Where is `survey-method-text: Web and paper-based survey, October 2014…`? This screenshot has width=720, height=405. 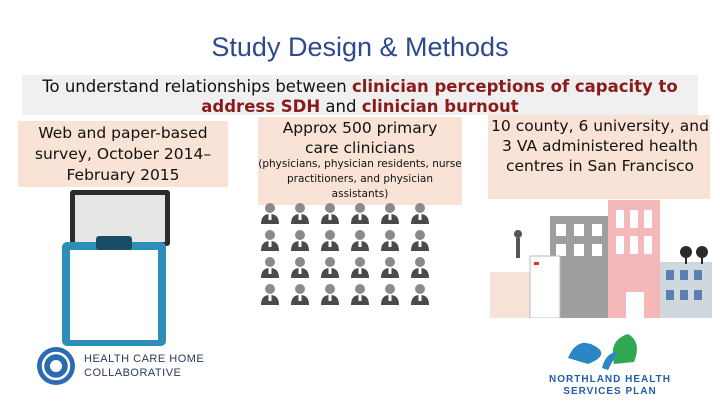
survey-method-text: Web and paper-based survey, October 2014… is located at coordinates (123, 154).